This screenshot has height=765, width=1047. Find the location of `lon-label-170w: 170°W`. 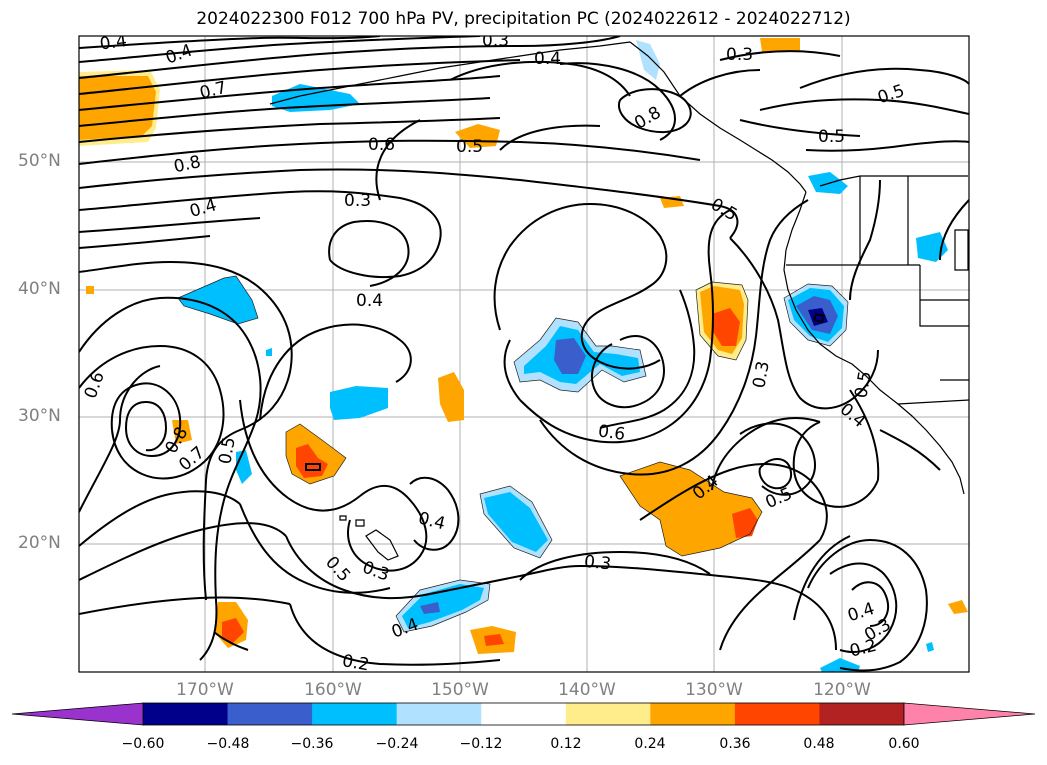

lon-label-170w: 170°W is located at coordinates (205, 690).